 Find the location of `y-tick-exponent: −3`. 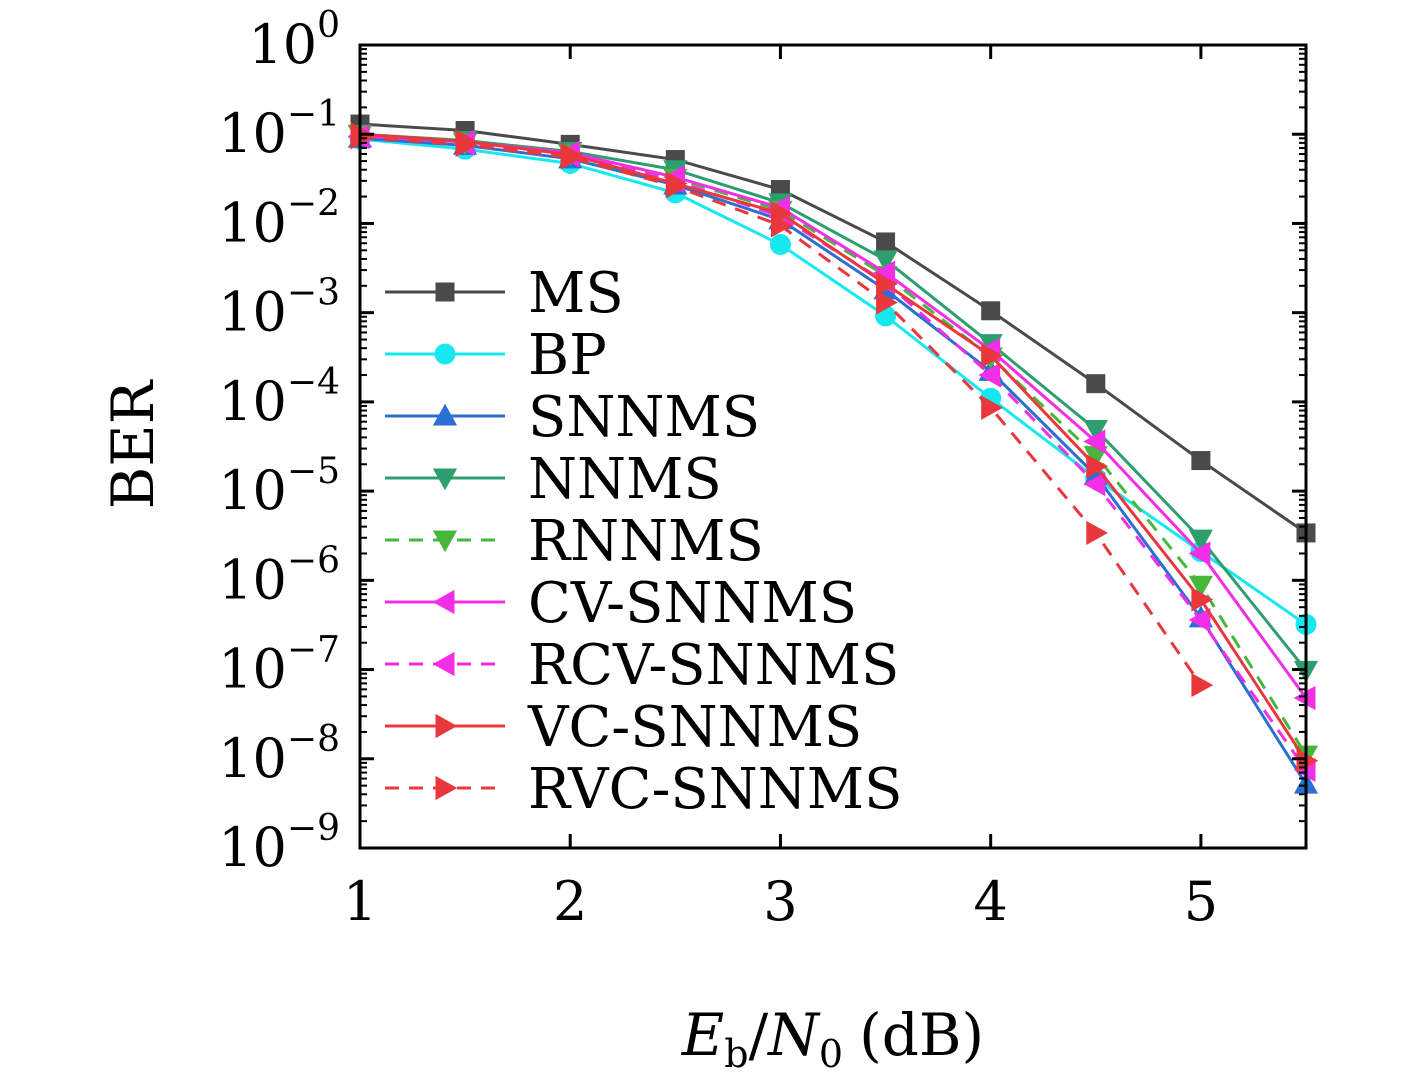

y-tick-exponent: −3 is located at coordinates (313, 293).